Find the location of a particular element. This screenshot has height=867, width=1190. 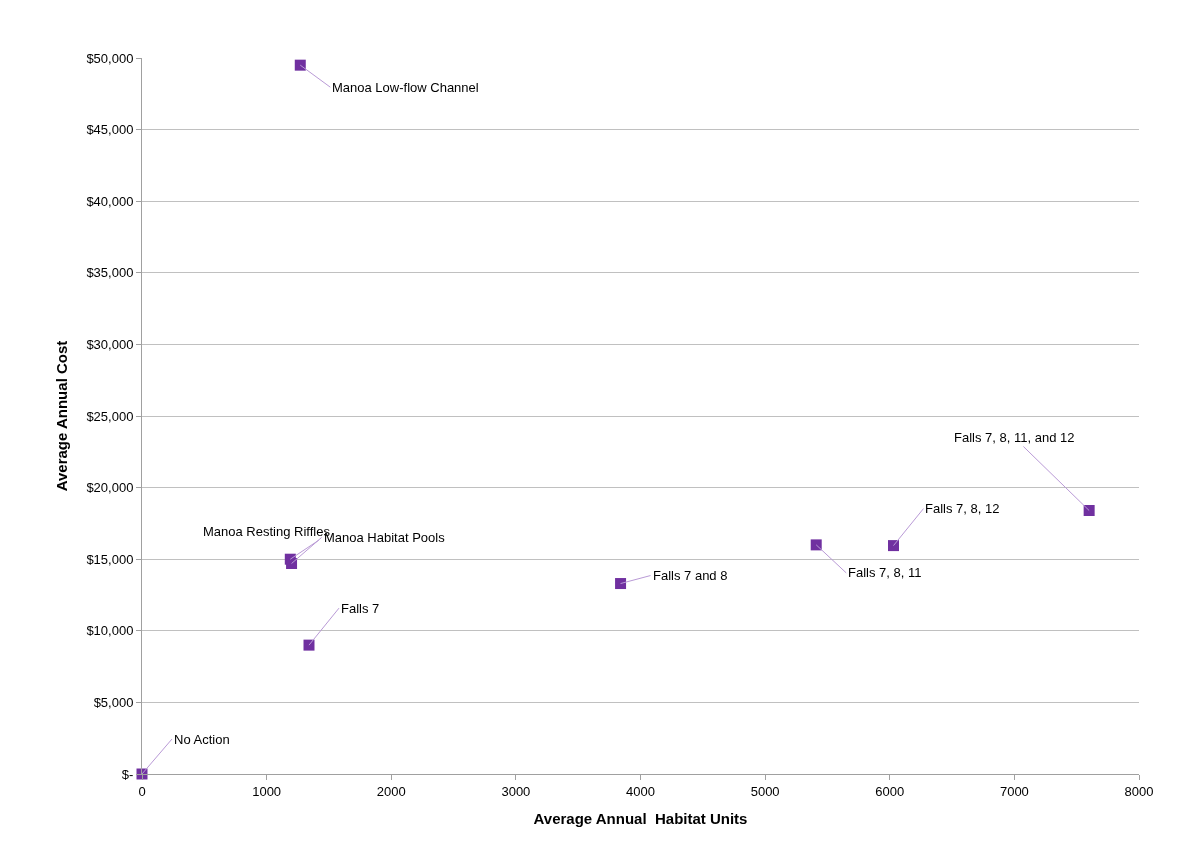

x-axis-title: Average Annual Habitat Units is located at coordinates (640, 818).